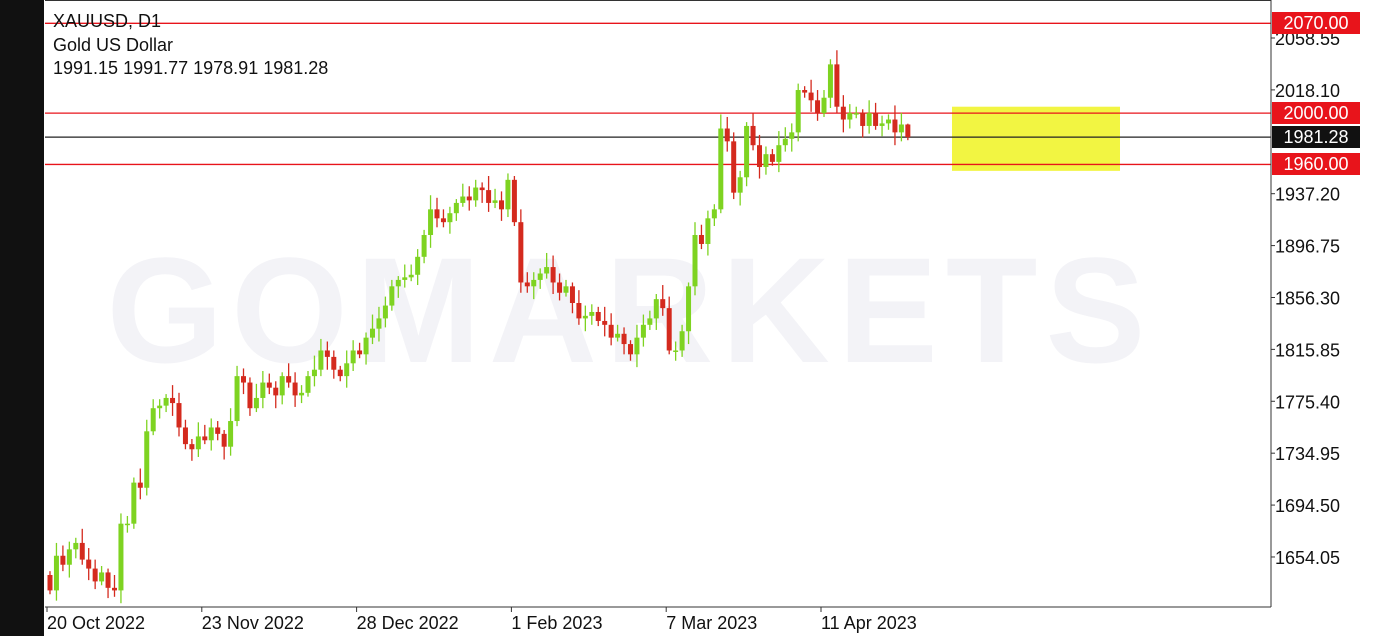 This screenshot has width=1377, height=636. What do you see at coordinates (556, 623) in the screenshot?
I see `x-tick-label: 1 Feb 2023` at bounding box center [556, 623].